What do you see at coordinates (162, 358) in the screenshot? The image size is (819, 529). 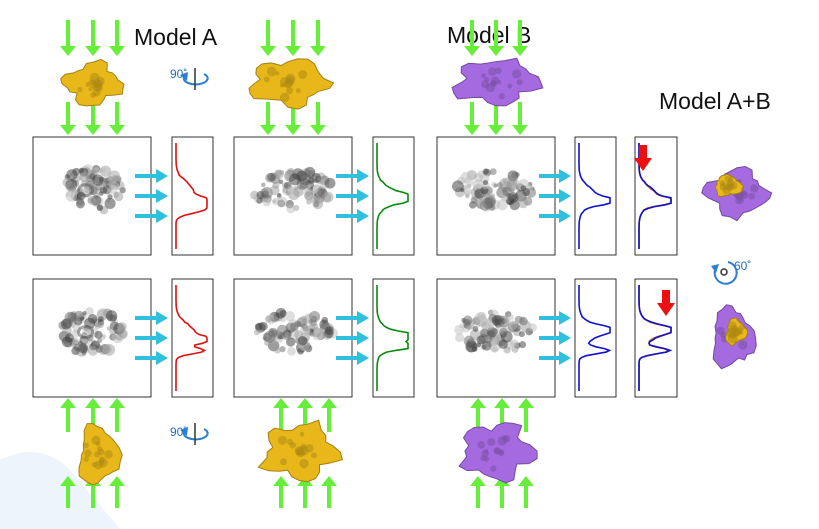 I see `bottom-model-a-sampling-arrow-3-head` at bounding box center [162, 358].